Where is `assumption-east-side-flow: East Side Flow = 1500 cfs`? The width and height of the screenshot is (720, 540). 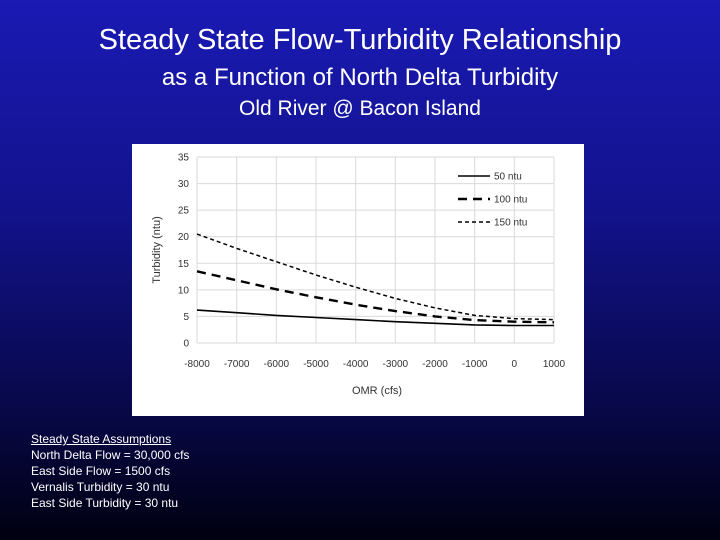 assumption-east-side-flow: East Side Flow = 1500 cfs is located at coordinates (101, 471).